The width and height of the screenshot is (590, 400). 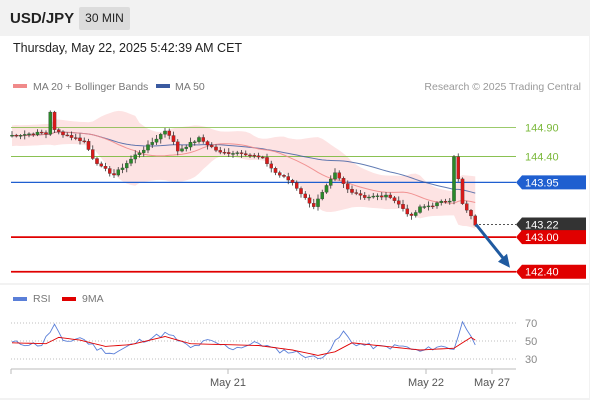 I want to click on copyright-label: Research © 2025 Trading Central, so click(x=502, y=87).